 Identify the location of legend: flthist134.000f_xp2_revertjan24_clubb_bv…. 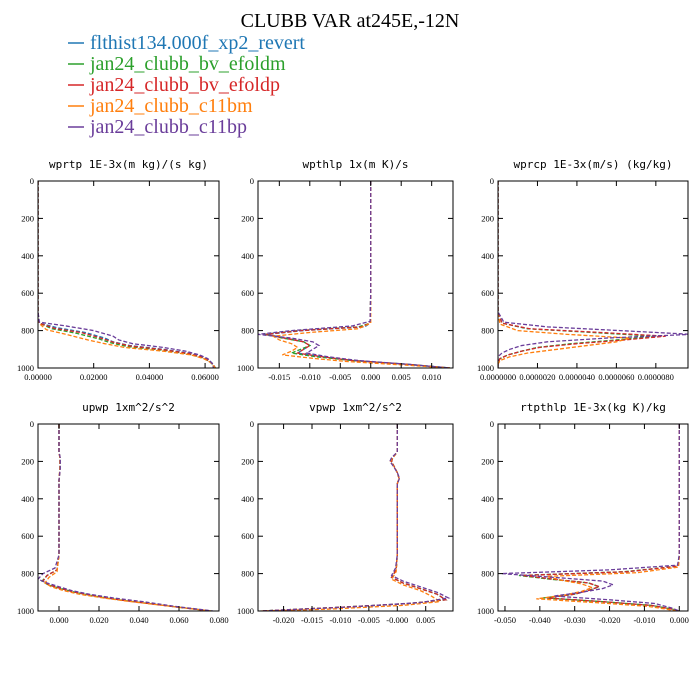
(186, 85).